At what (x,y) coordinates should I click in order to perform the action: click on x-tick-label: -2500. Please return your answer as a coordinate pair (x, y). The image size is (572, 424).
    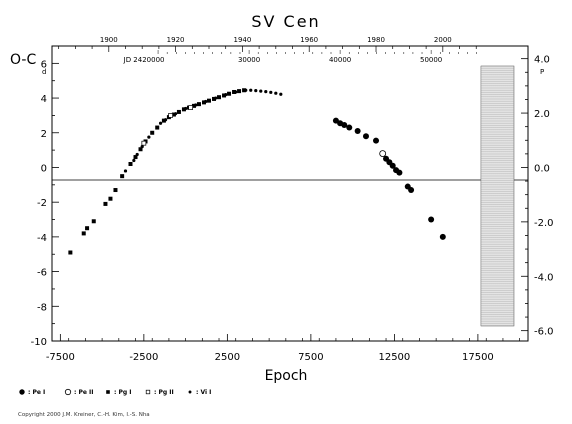
    Looking at the image, I should click on (143, 357).